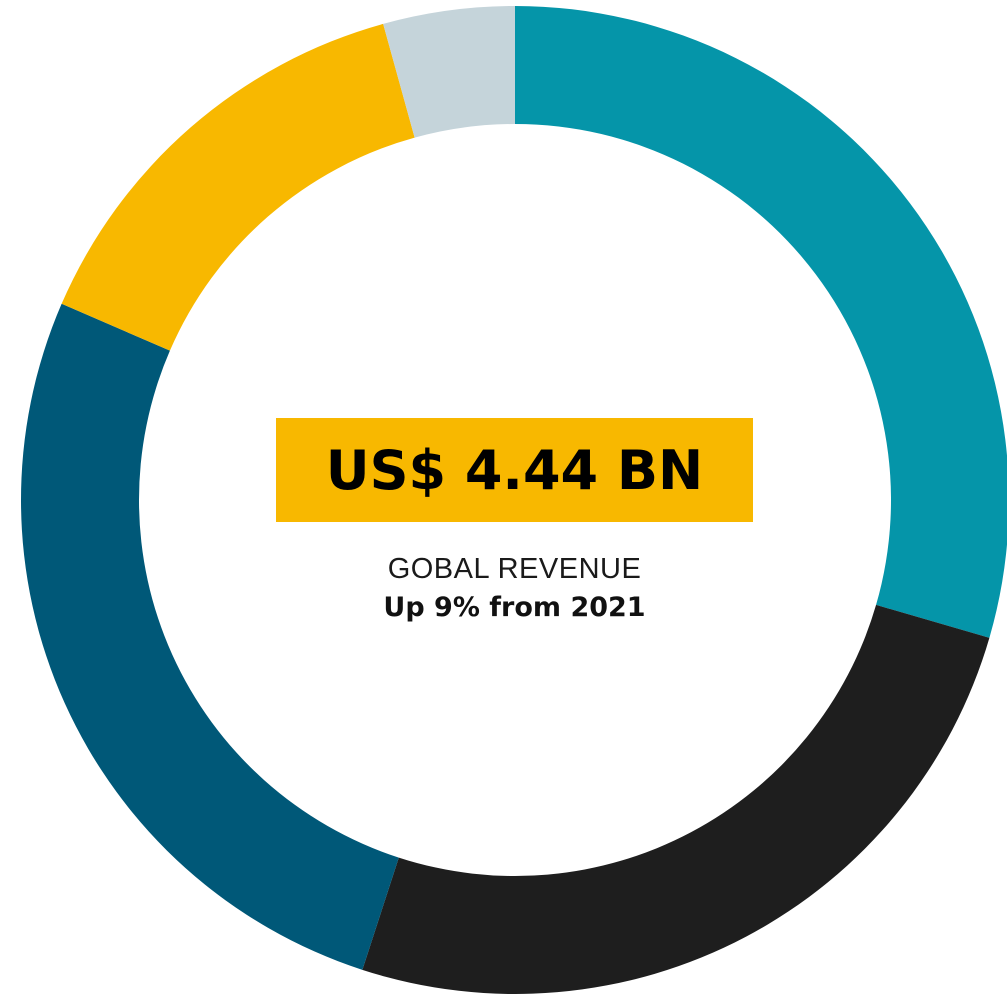 This screenshot has height=1007, width=1007. I want to click on revenue-label: GOBAL REVENUE, so click(514, 569).